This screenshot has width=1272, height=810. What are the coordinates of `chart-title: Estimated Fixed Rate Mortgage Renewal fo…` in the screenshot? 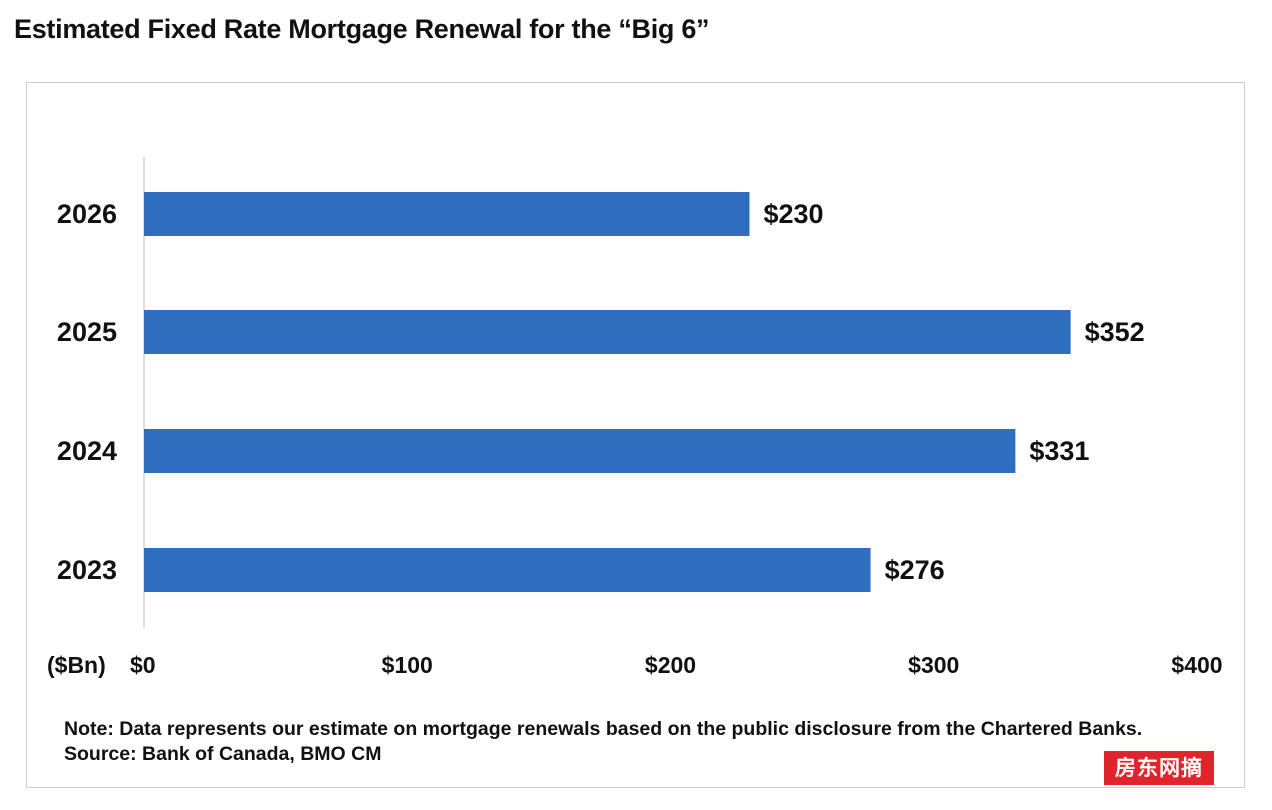 It's located at (362, 29).